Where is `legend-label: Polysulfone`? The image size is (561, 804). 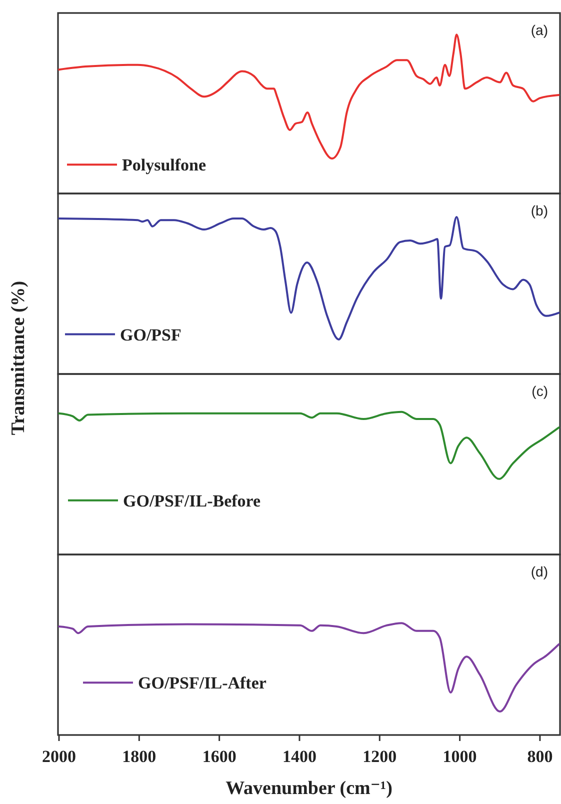
legend-label: Polysulfone is located at coordinates (164, 165).